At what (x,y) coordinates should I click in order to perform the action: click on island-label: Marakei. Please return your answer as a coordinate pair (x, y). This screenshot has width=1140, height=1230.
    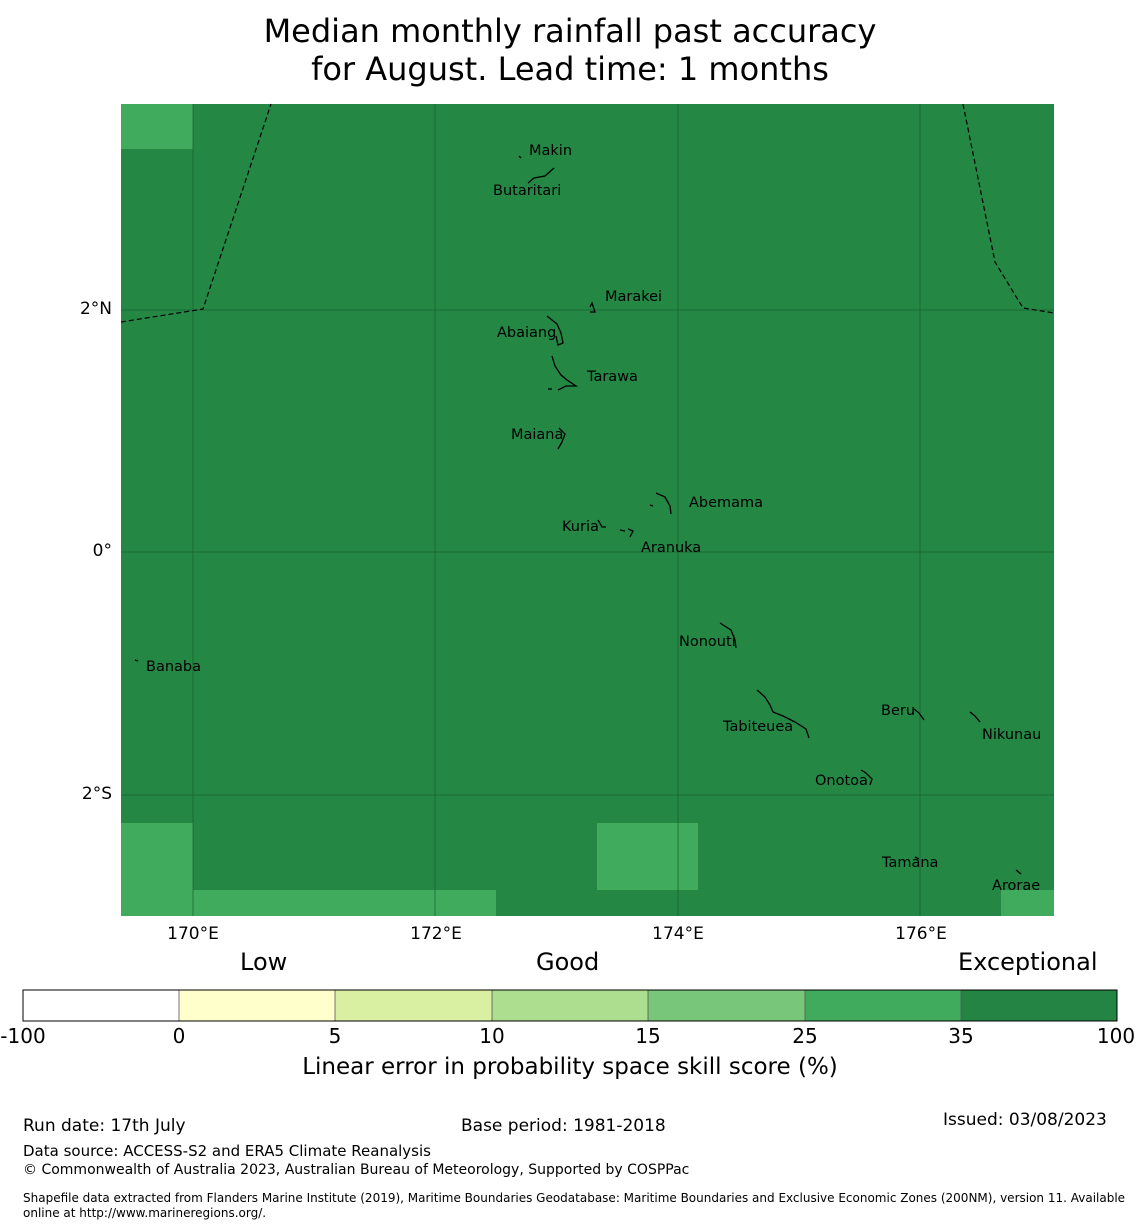
    Looking at the image, I should click on (633, 297).